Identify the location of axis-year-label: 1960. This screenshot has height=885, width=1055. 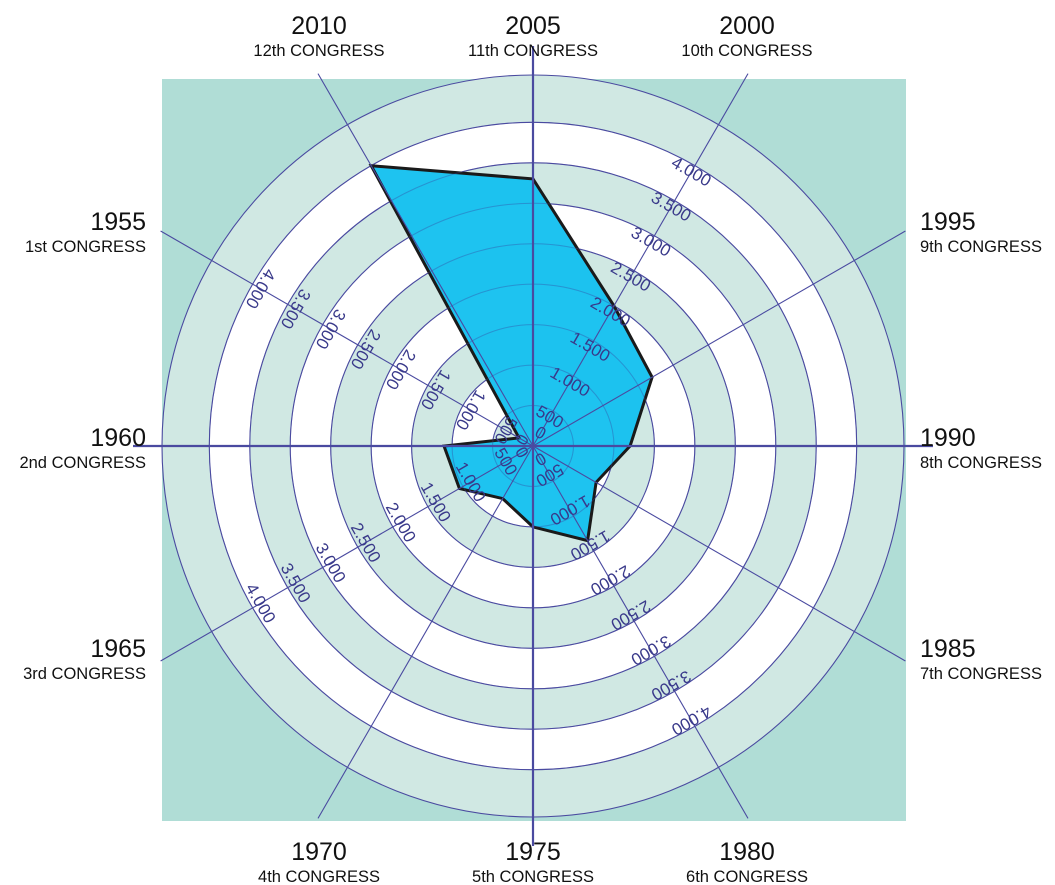
(118, 438).